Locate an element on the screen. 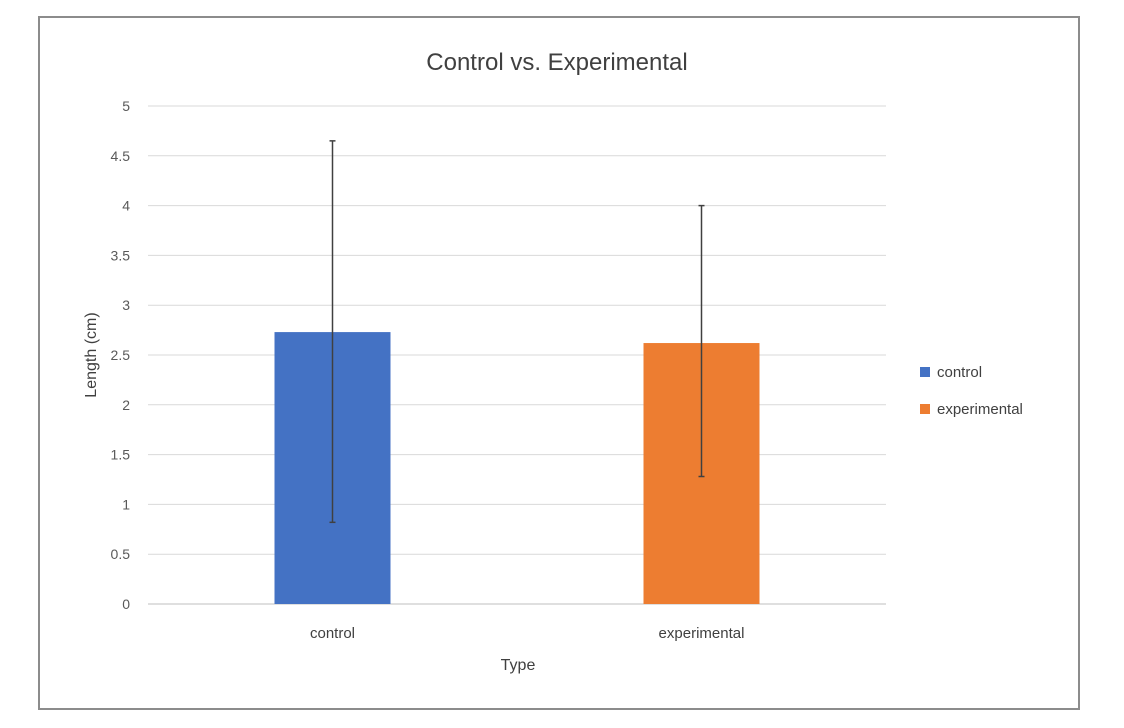  y-tick-label: 1.5 is located at coordinates (121, 455).